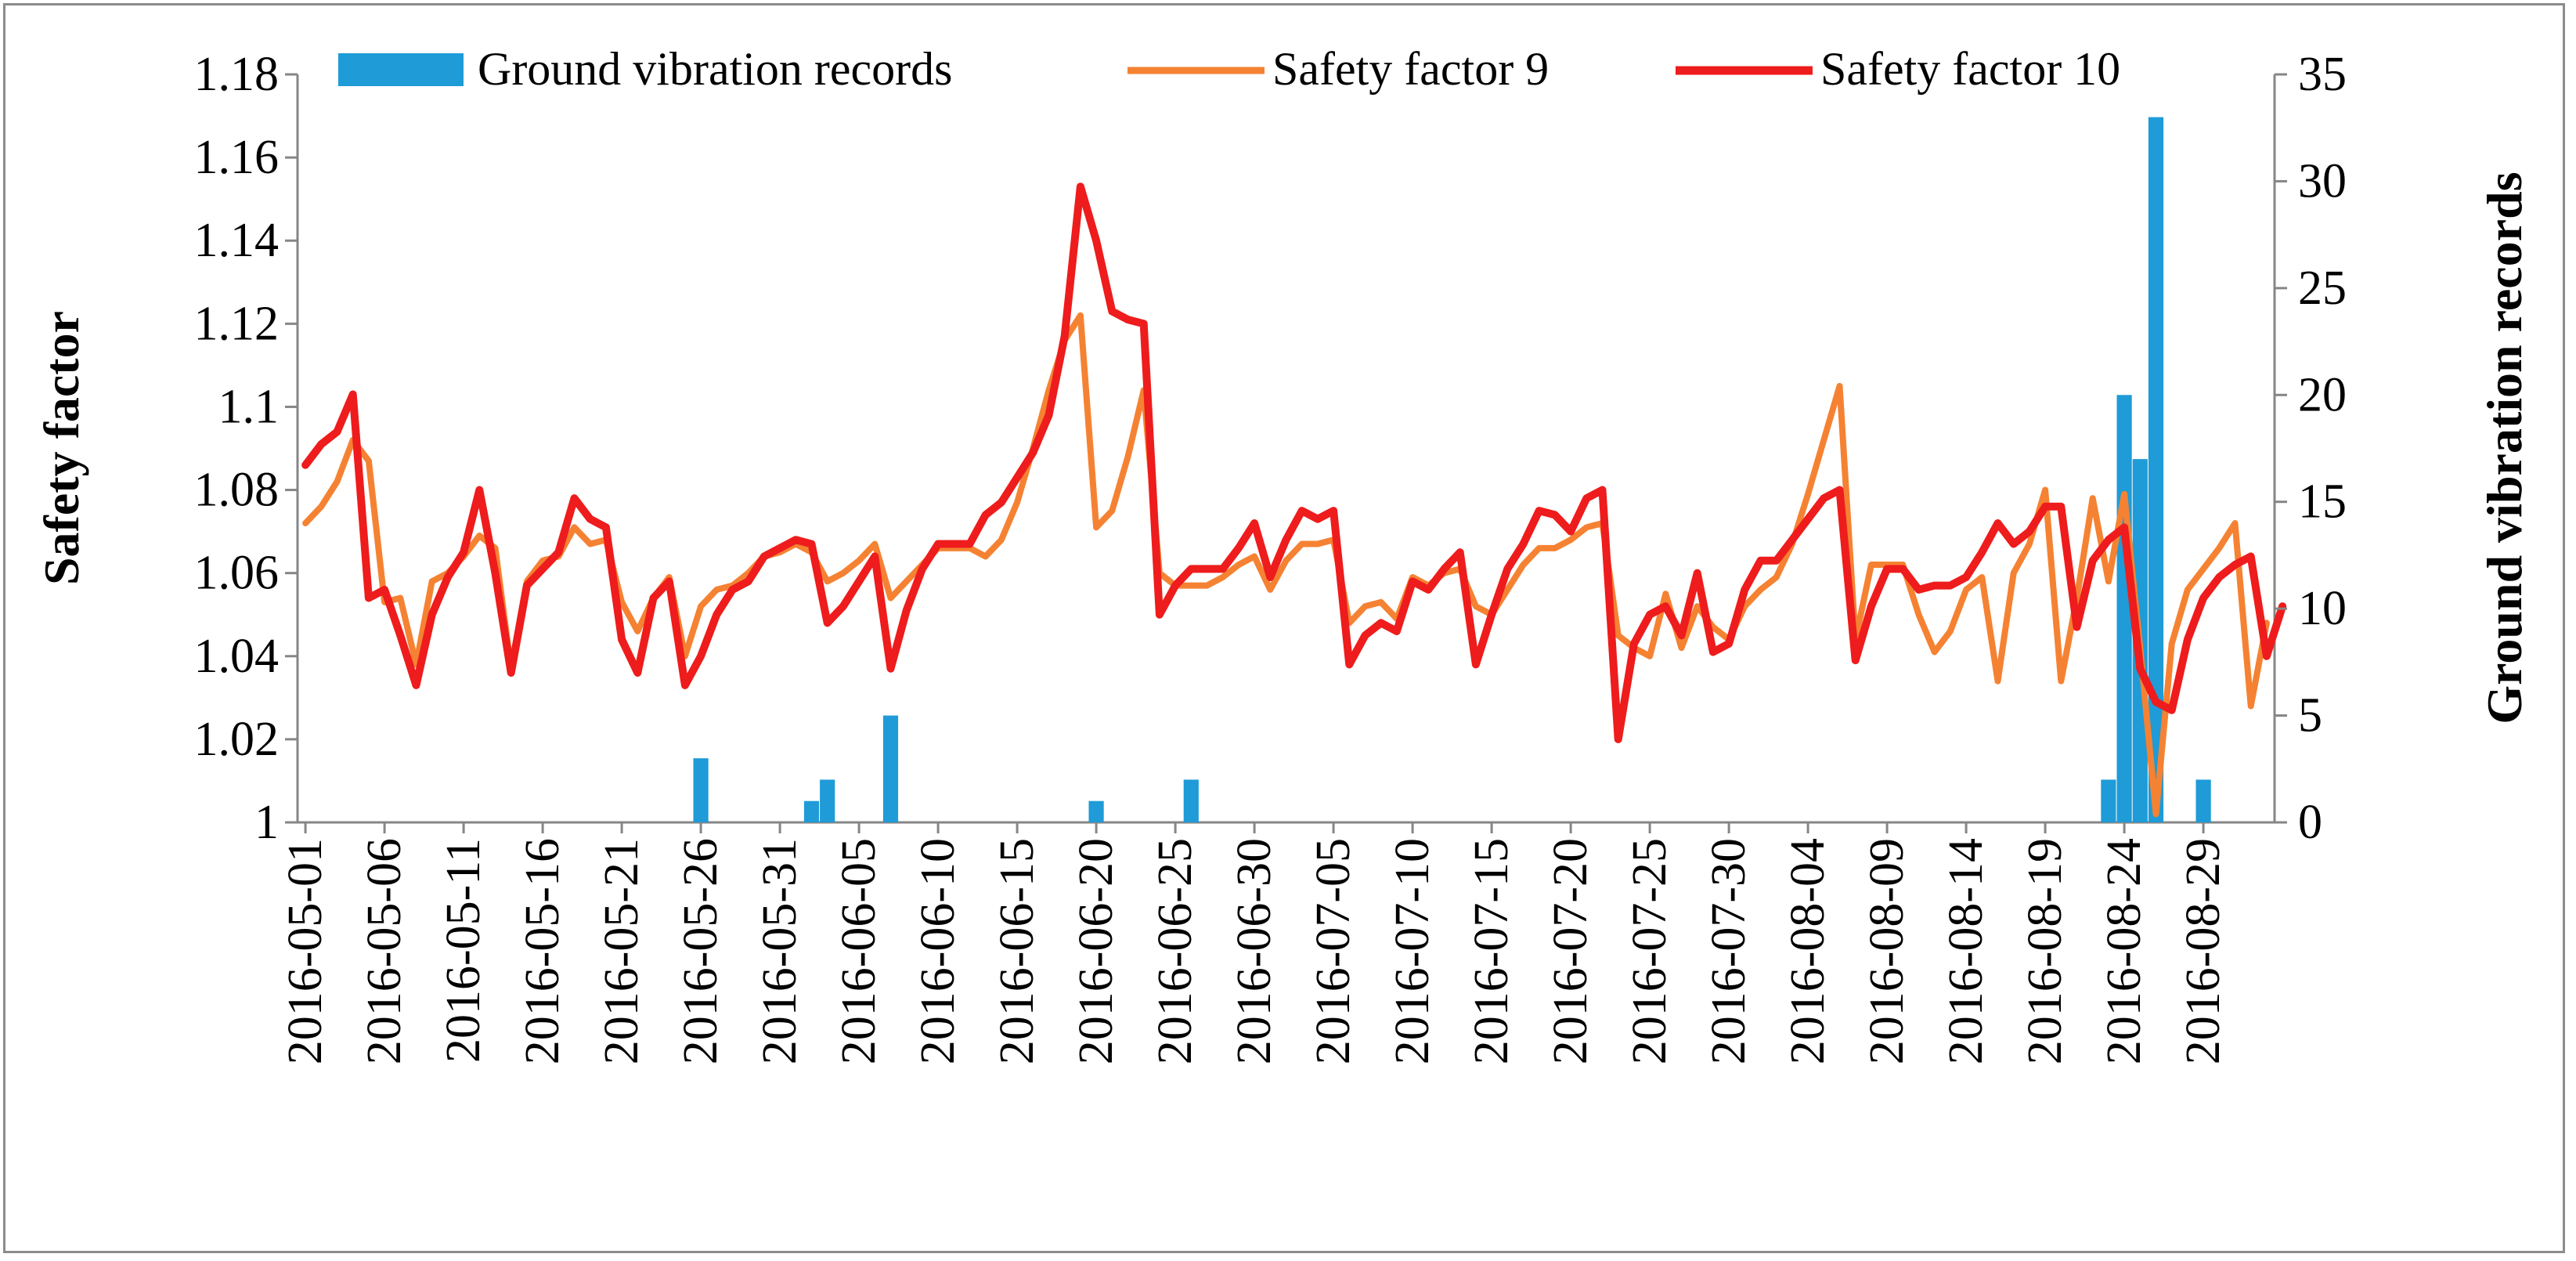  I want to click on x-tick-label: 2016-05-11, so click(463, 950).